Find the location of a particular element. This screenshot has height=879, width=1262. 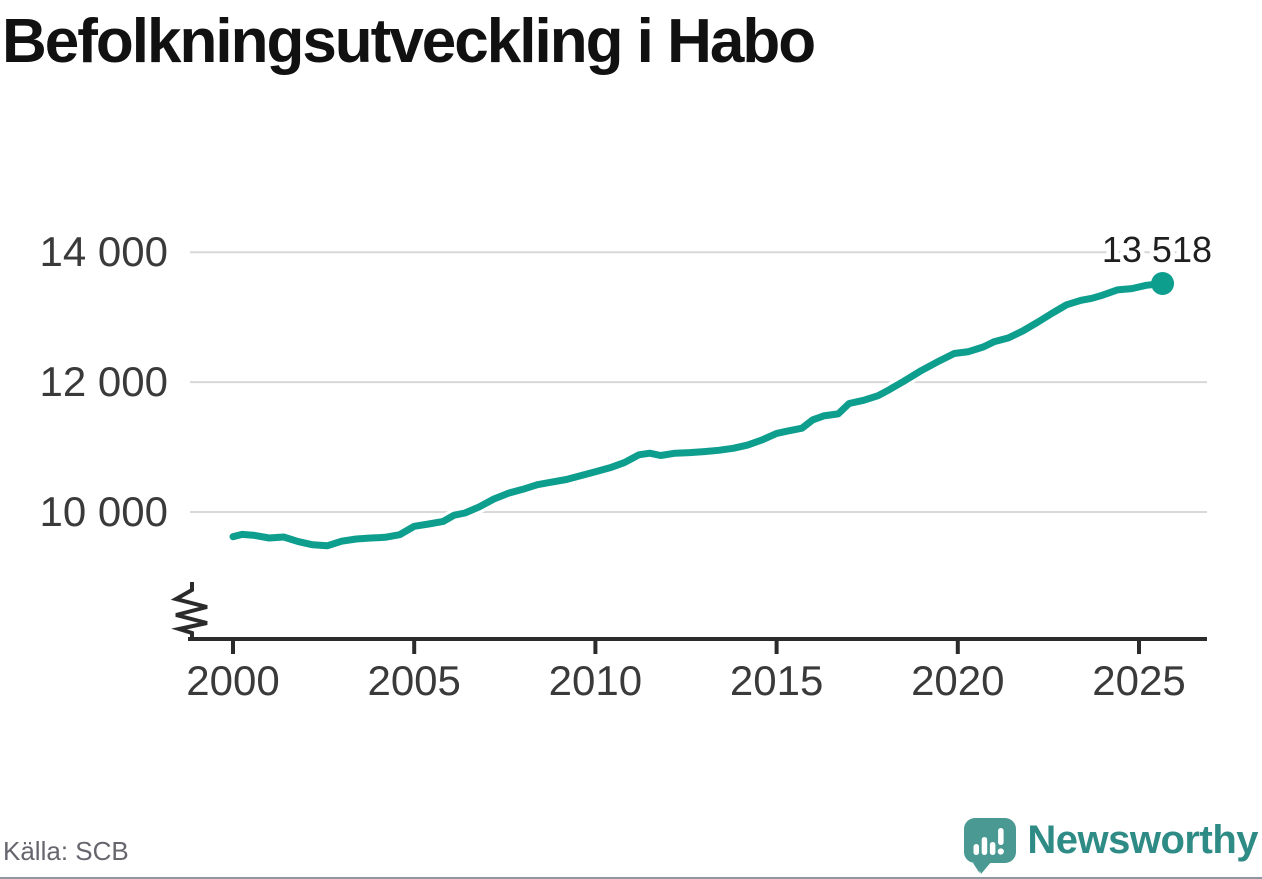

end-point-dot is located at coordinates (1163, 284).